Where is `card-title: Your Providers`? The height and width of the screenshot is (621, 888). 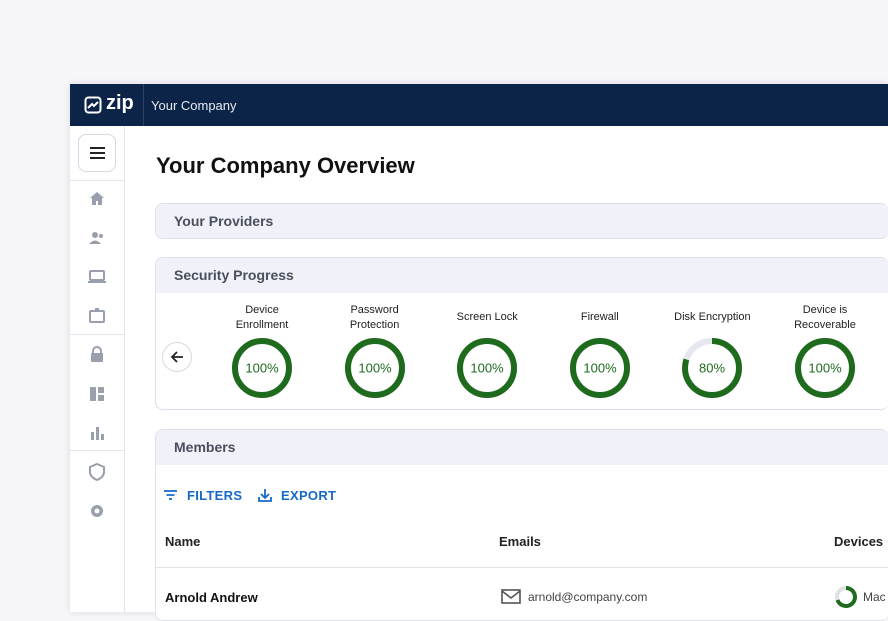
card-title: Your Providers is located at coordinates (522, 221).